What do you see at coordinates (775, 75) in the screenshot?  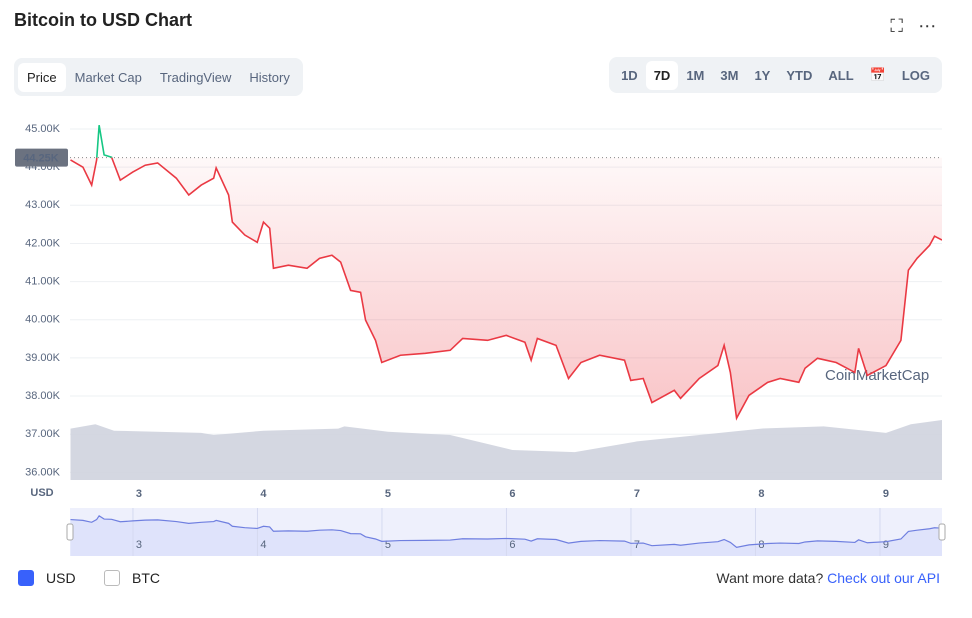 I see `ranges: 1D 7D 1M 3M 1Y YTD ALL 📅 LOG` at bounding box center [775, 75].